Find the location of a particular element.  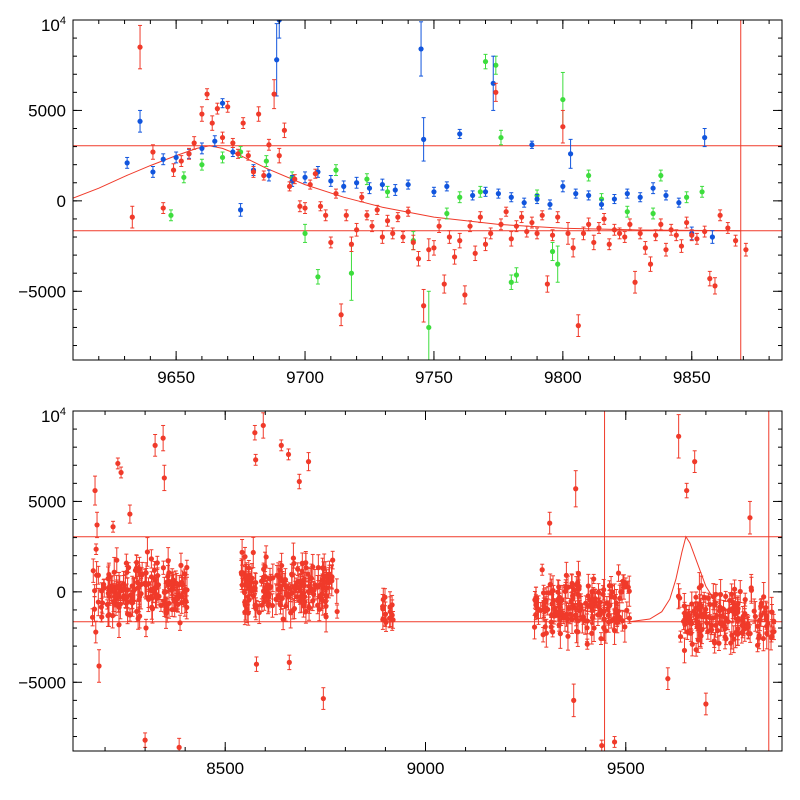

top-y-tick-label: −5000 is located at coordinates (42, 291).